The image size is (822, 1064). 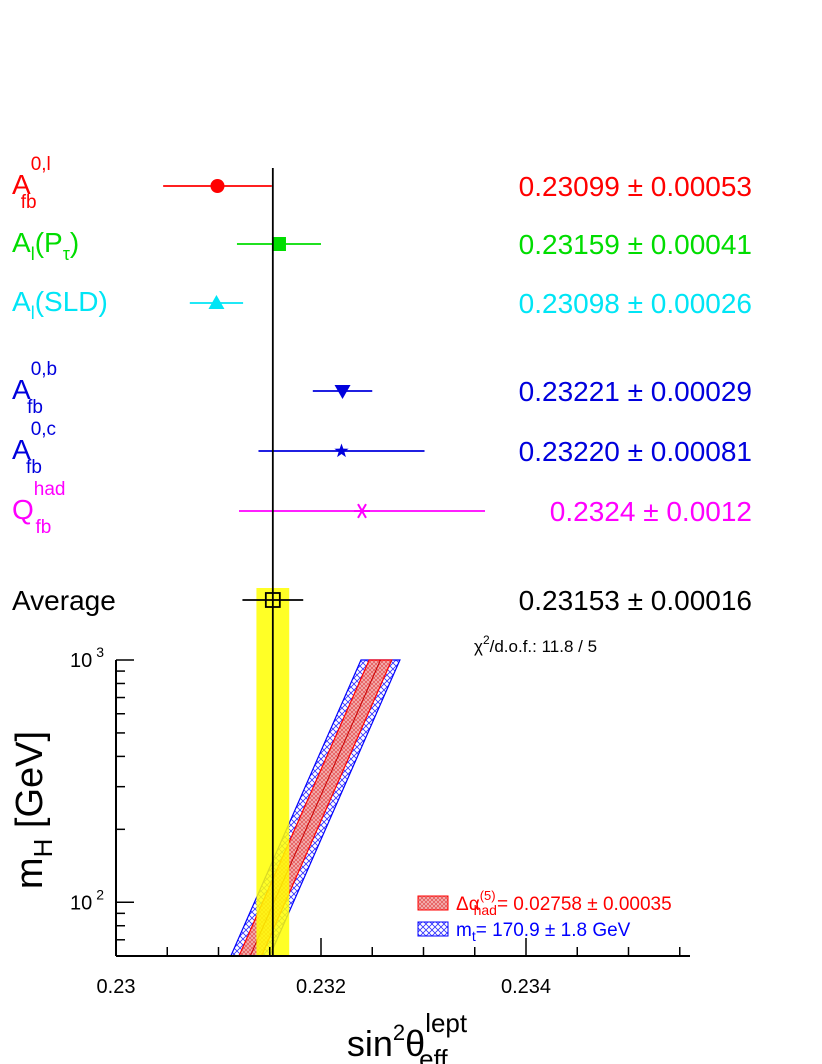 I want to click on marker-star, so click(x=341, y=450).